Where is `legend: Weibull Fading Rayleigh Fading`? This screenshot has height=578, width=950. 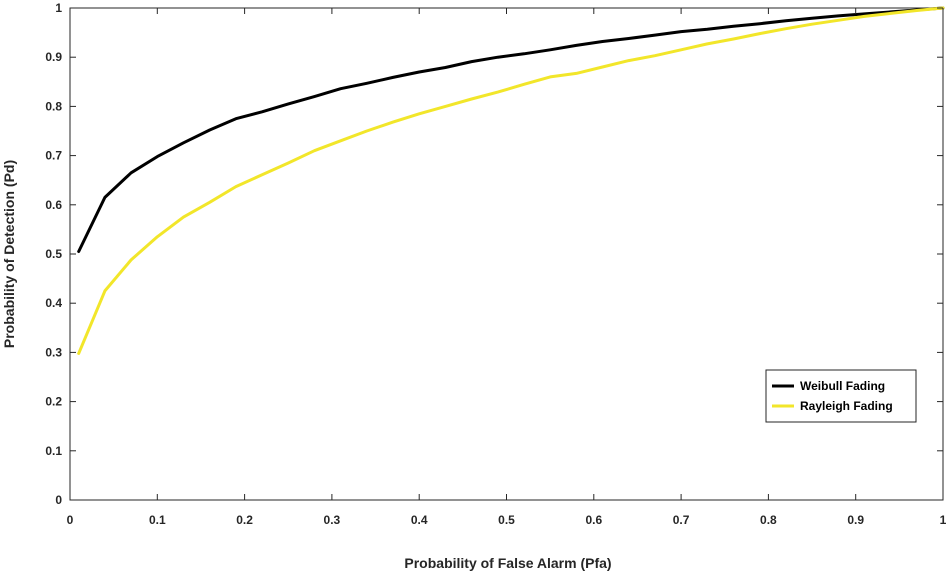 legend: Weibull Fading Rayleigh Fading is located at coordinates (841, 396).